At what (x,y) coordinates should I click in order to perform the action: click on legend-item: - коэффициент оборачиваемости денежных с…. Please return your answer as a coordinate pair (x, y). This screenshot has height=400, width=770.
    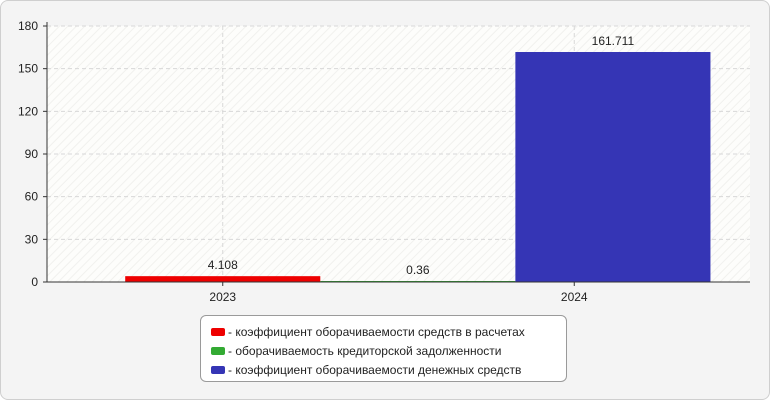
    Looking at the image, I should click on (388, 369).